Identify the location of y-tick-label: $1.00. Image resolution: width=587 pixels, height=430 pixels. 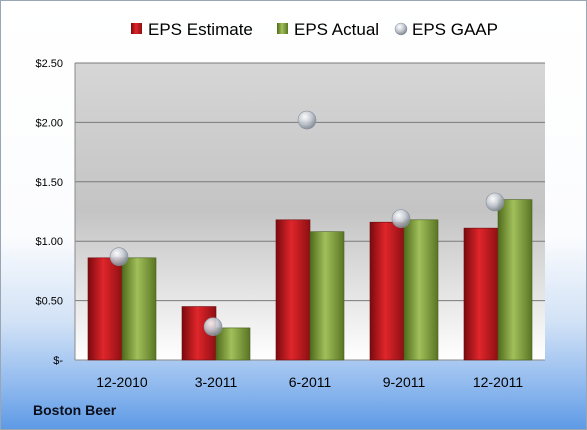
(49, 242).